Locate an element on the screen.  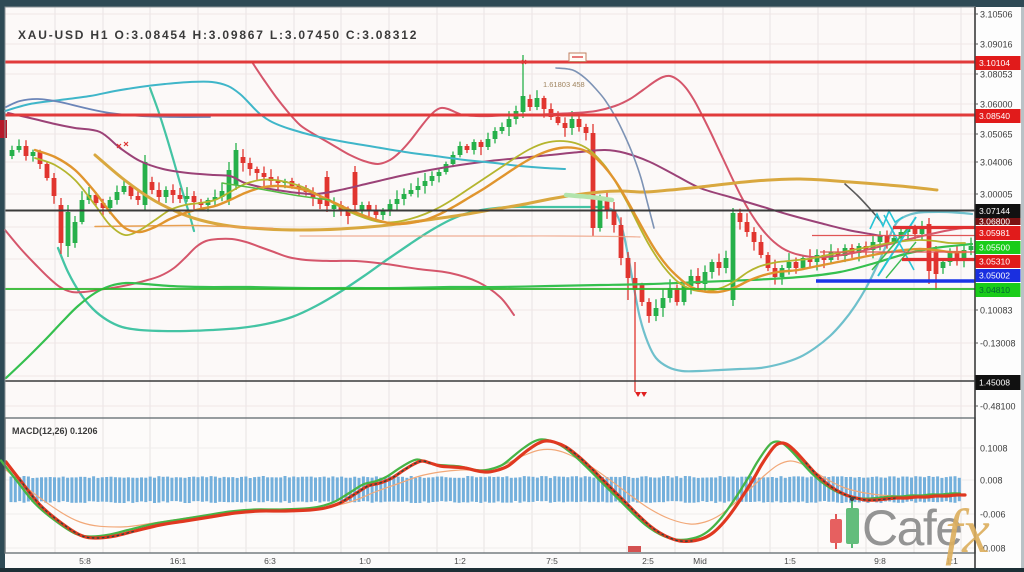
svg-text: Cafe is located at coordinates (912, 528).